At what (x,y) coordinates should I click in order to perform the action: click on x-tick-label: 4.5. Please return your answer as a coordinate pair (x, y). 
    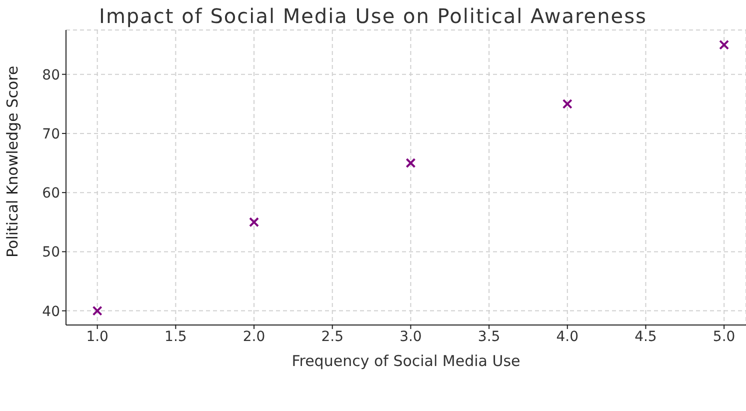
    Looking at the image, I should click on (645, 336).